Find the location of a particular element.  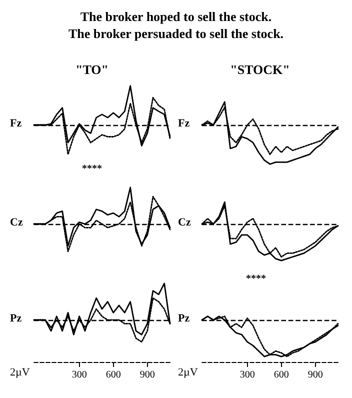

text: The broker persuaded to sell the stock. is located at coordinates (176, 33).